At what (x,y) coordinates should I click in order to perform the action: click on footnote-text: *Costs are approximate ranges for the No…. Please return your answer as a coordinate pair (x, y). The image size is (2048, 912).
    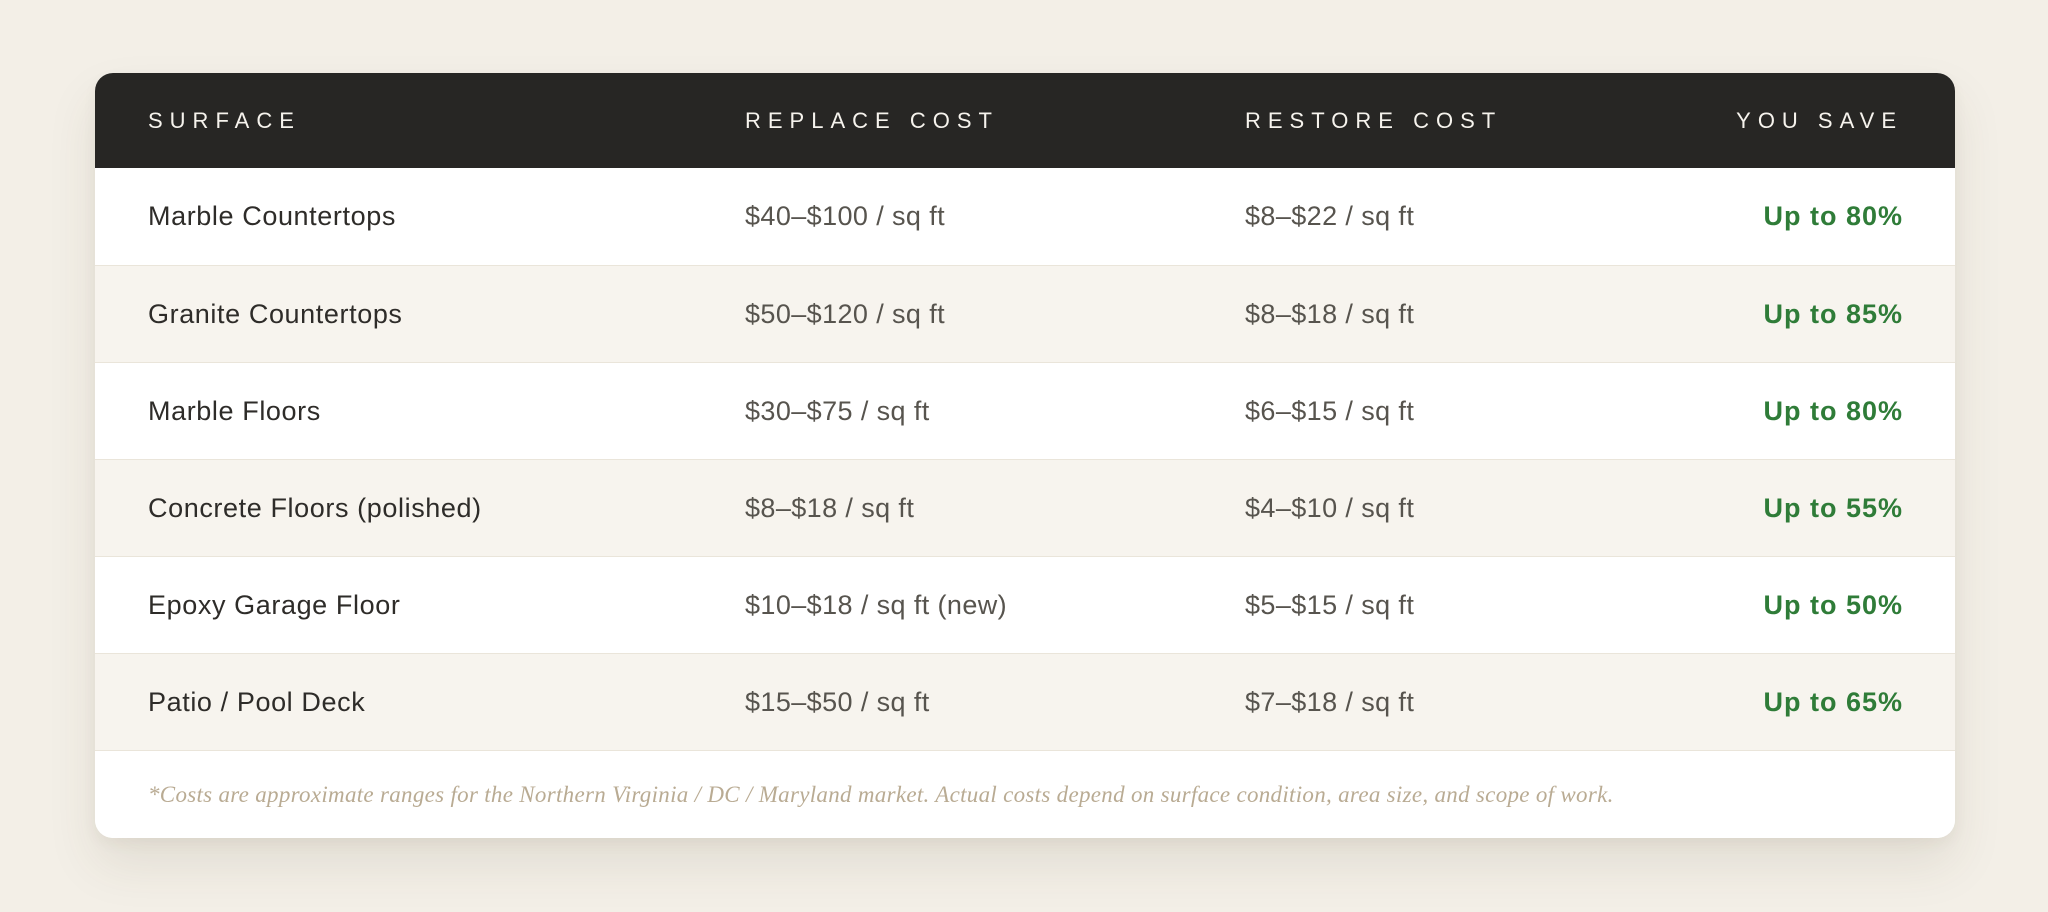
    Looking at the image, I should click on (881, 794).